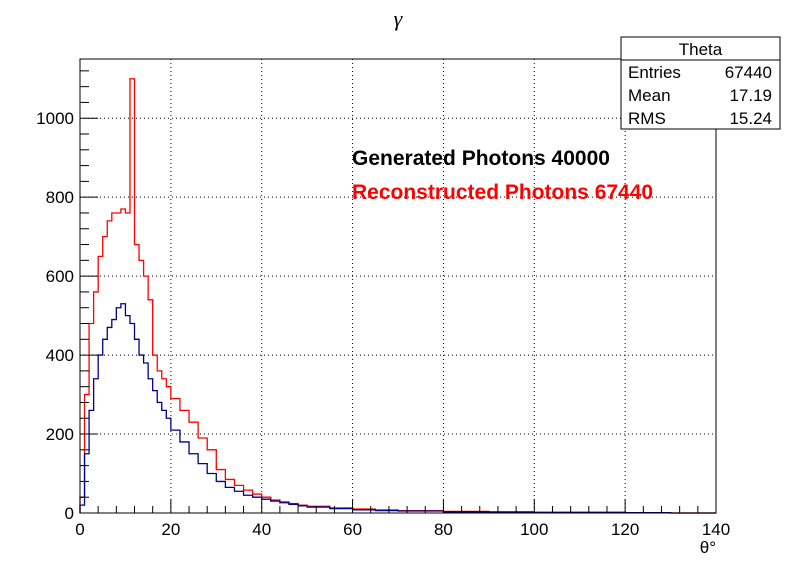  I want to click on annotation-reconstructed-photons: Reconstructed Photons 67440, so click(502, 192).